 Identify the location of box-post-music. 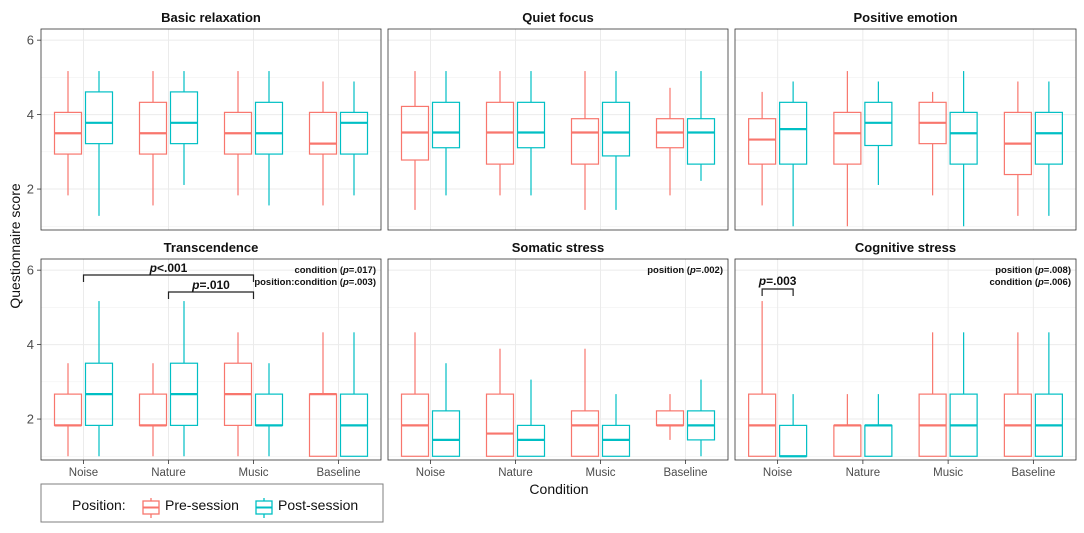
(269, 138).